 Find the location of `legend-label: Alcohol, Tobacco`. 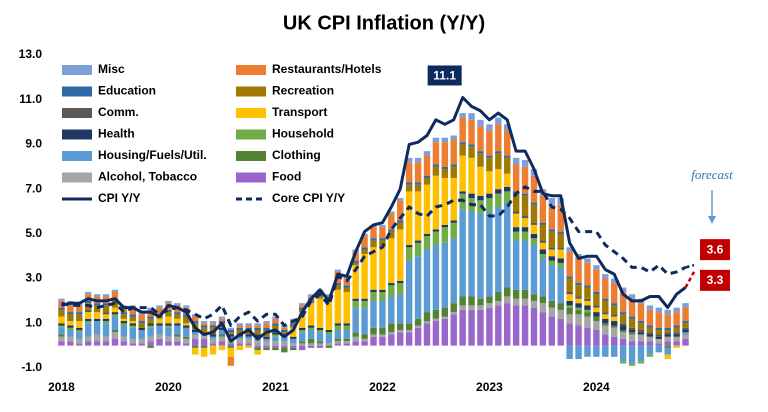

legend-label: Alcohol, Tobacco is located at coordinates (147, 177).